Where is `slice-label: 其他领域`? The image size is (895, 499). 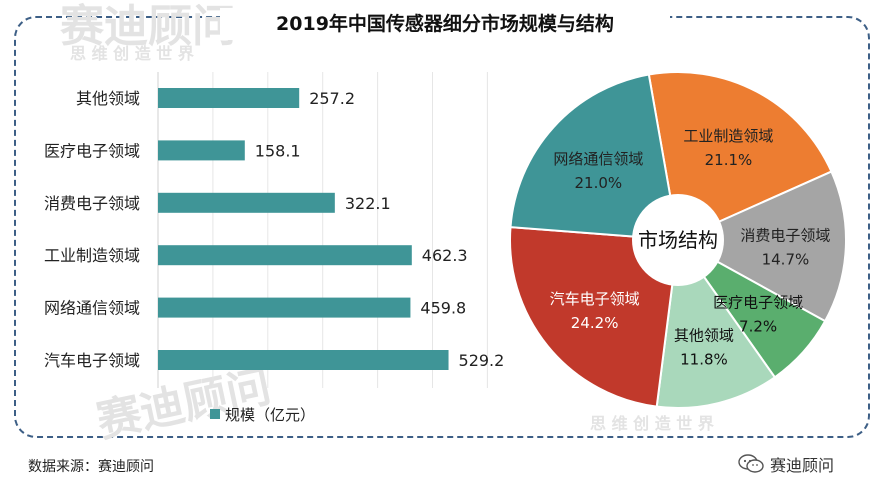 slice-label: 其他领域 is located at coordinates (704, 335).